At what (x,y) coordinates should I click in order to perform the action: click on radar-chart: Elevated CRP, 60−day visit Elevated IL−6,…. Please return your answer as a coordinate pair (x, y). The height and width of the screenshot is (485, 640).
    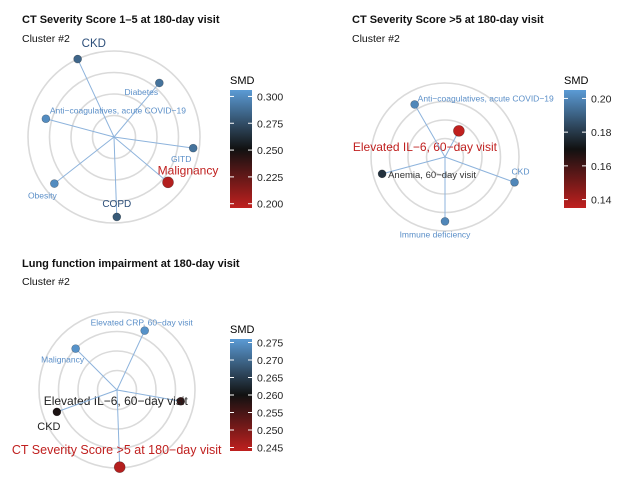
    Looking at the image, I should click on (147, 392).